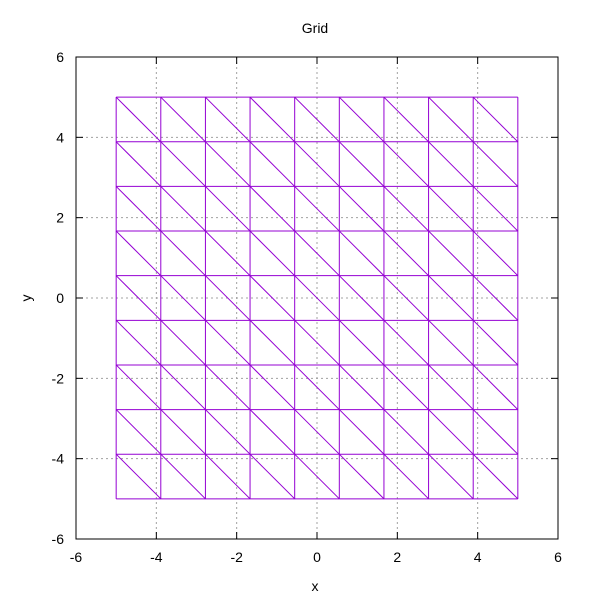  I want to click on x-axis-label: x, so click(315, 586).